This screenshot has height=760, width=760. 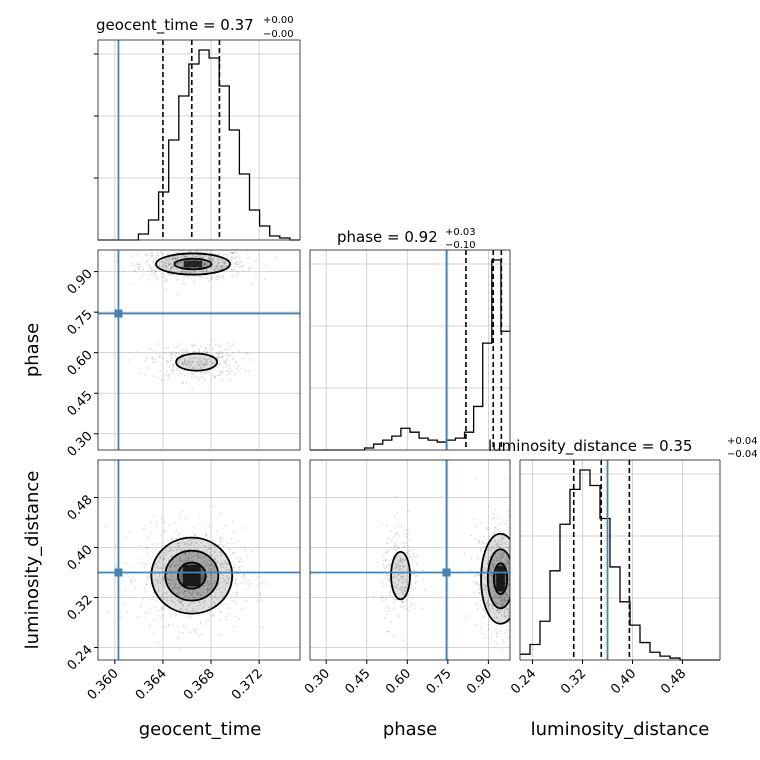 I want to click on xlabel-luminosity-distance: luminosity_distance, so click(x=620, y=729).